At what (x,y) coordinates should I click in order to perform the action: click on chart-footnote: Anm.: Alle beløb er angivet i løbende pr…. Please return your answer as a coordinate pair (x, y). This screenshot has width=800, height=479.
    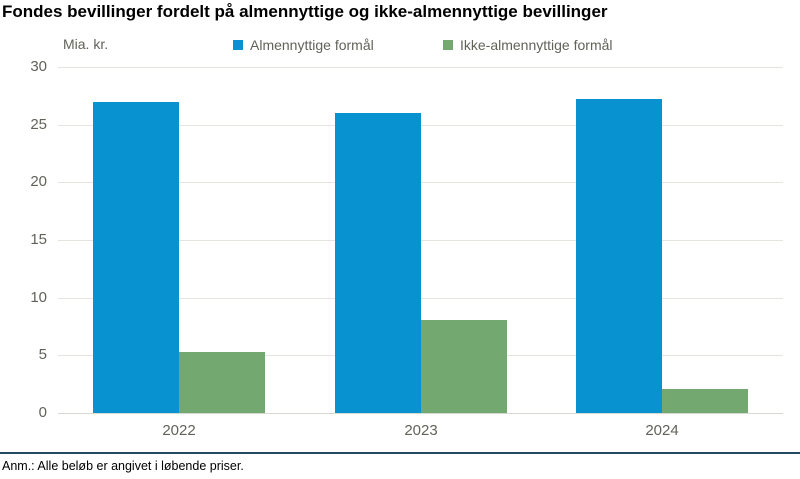
    Looking at the image, I should click on (123, 466).